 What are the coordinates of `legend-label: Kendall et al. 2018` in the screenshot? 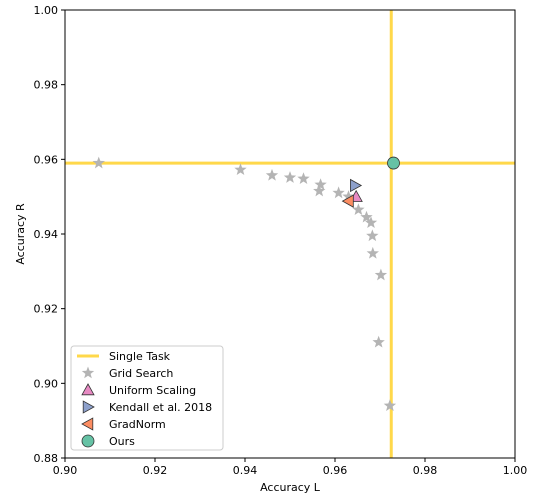 It's located at (160, 407).